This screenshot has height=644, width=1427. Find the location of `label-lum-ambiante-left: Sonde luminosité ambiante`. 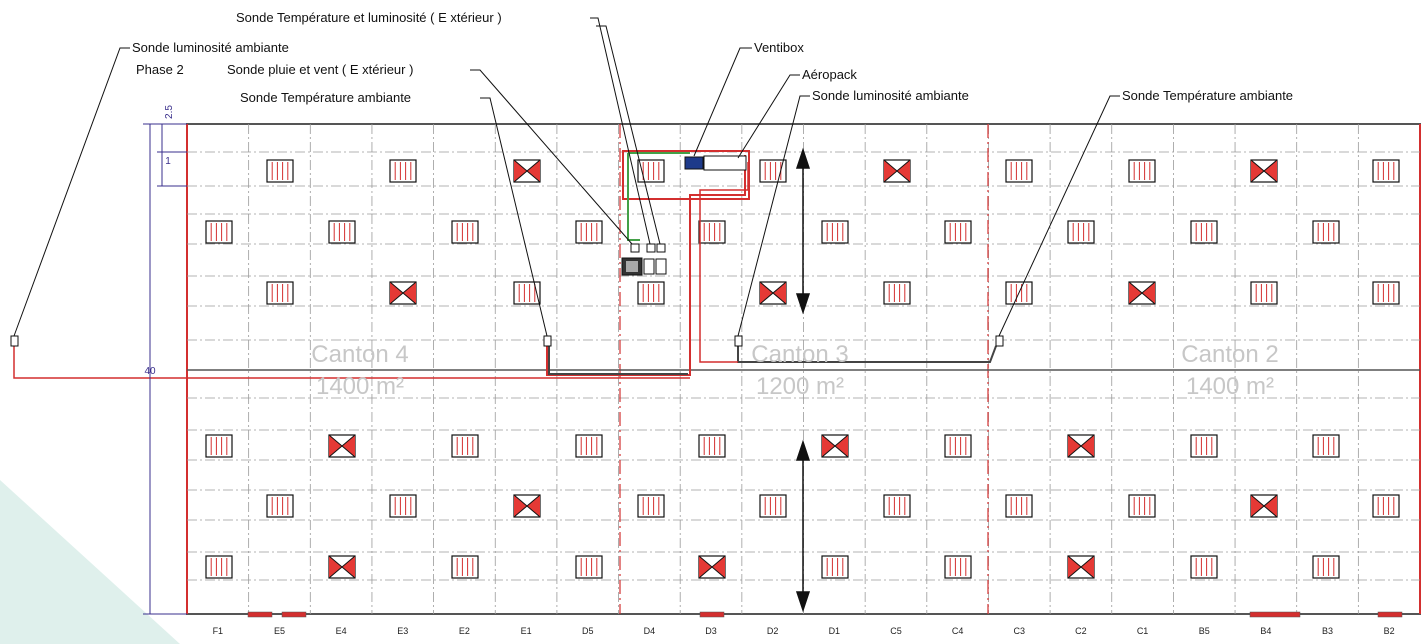

label-lum-ambiante-left: Sonde luminosité ambiante is located at coordinates (210, 47).